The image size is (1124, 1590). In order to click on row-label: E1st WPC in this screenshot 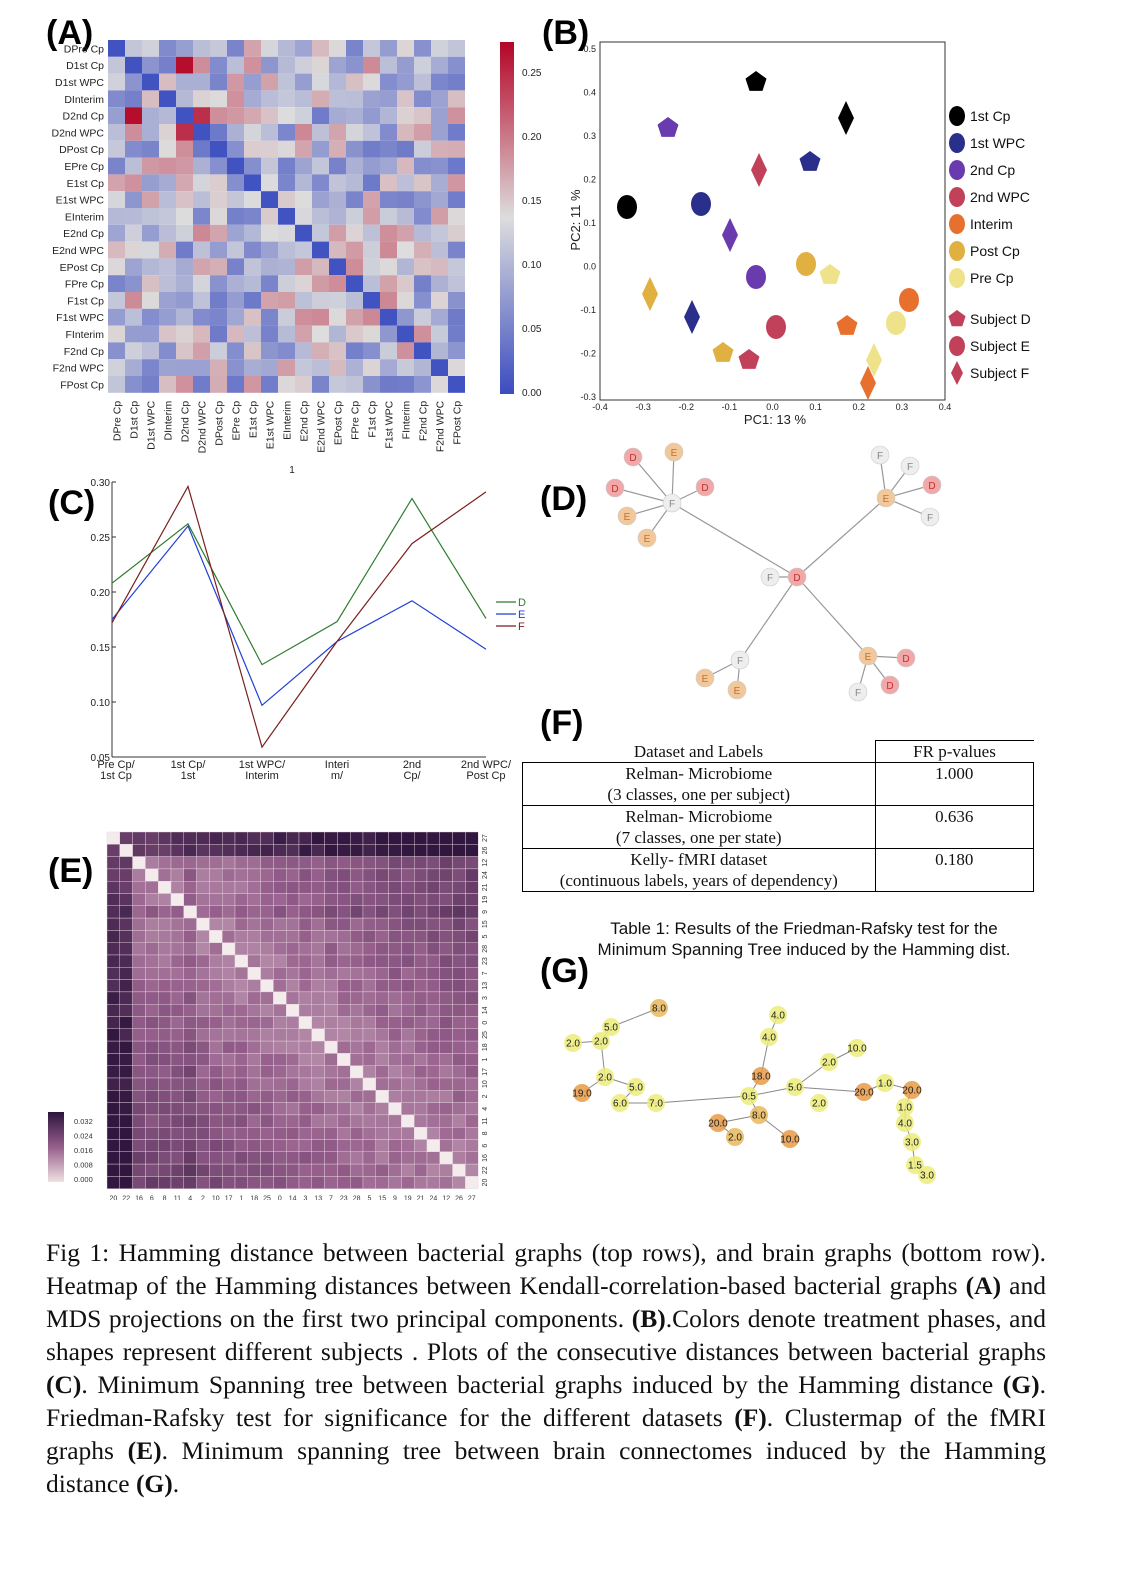, I will do `click(80, 201)`.